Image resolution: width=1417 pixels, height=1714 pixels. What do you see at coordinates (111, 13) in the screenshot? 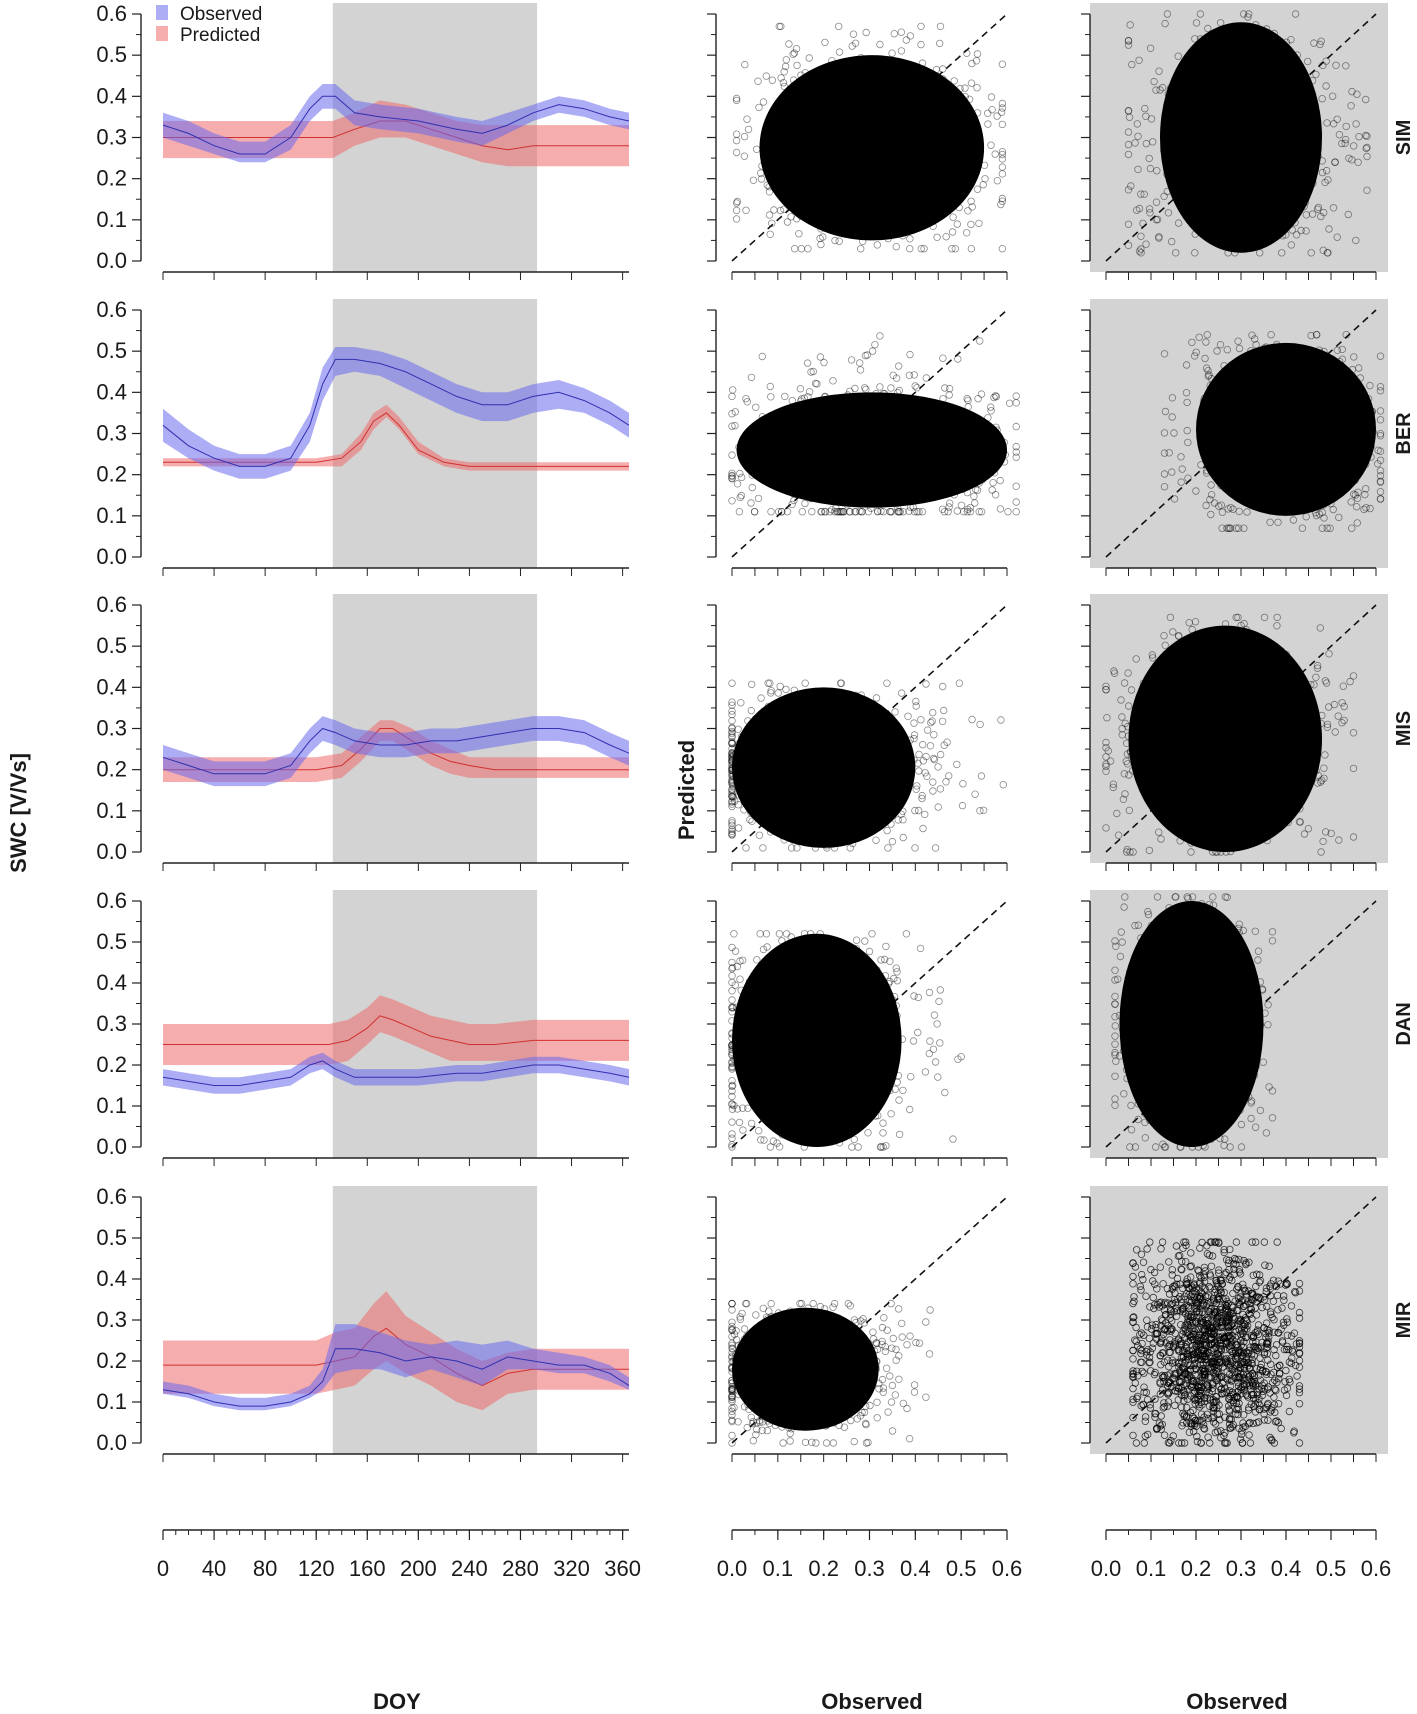
I see `ts-sim-y-tick-label: 0.6` at bounding box center [111, 13].